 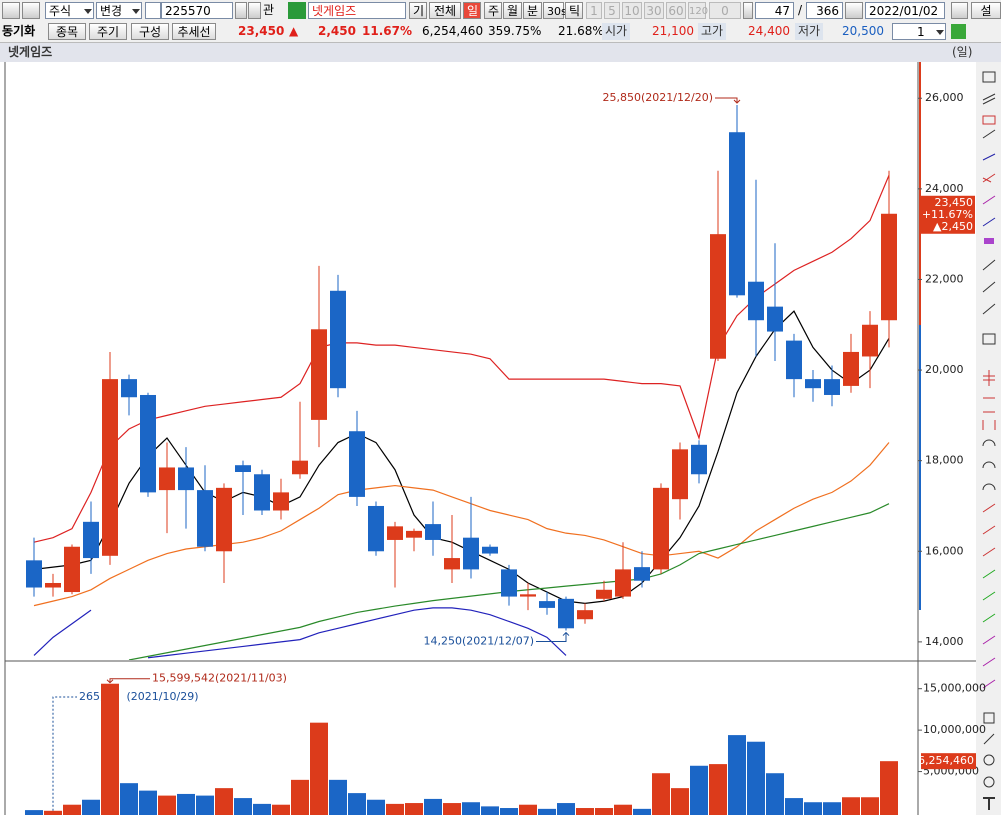 I want to click on period-button: 월, so click(x=512, y=10).